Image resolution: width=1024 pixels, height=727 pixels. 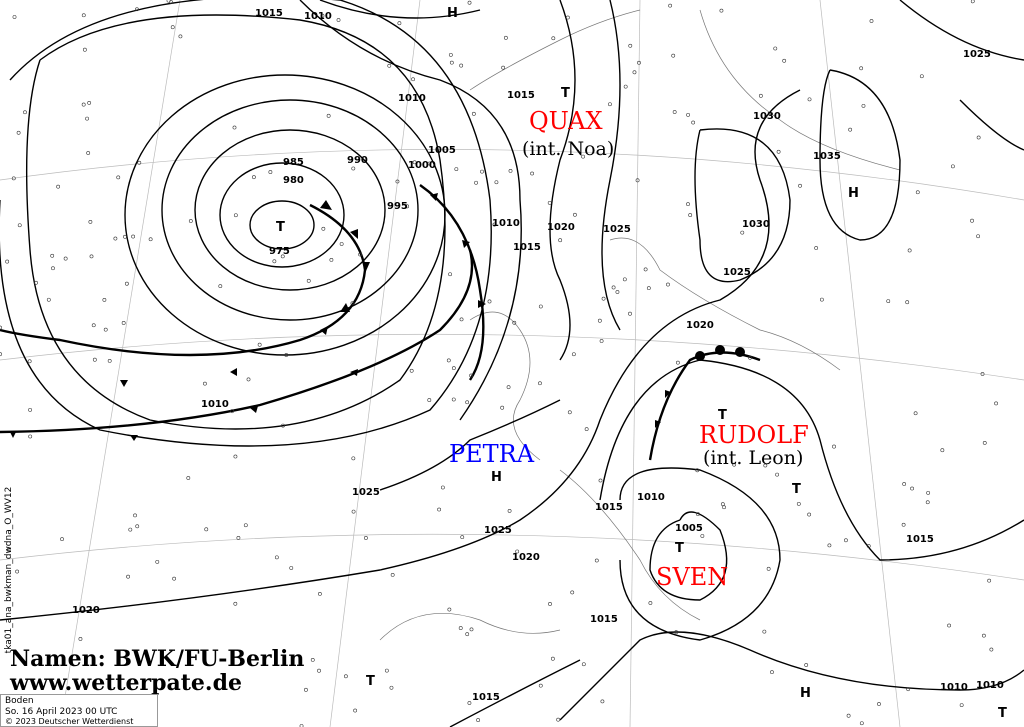 I want to click on isobar-label: 985, so click(x=293, y=162).